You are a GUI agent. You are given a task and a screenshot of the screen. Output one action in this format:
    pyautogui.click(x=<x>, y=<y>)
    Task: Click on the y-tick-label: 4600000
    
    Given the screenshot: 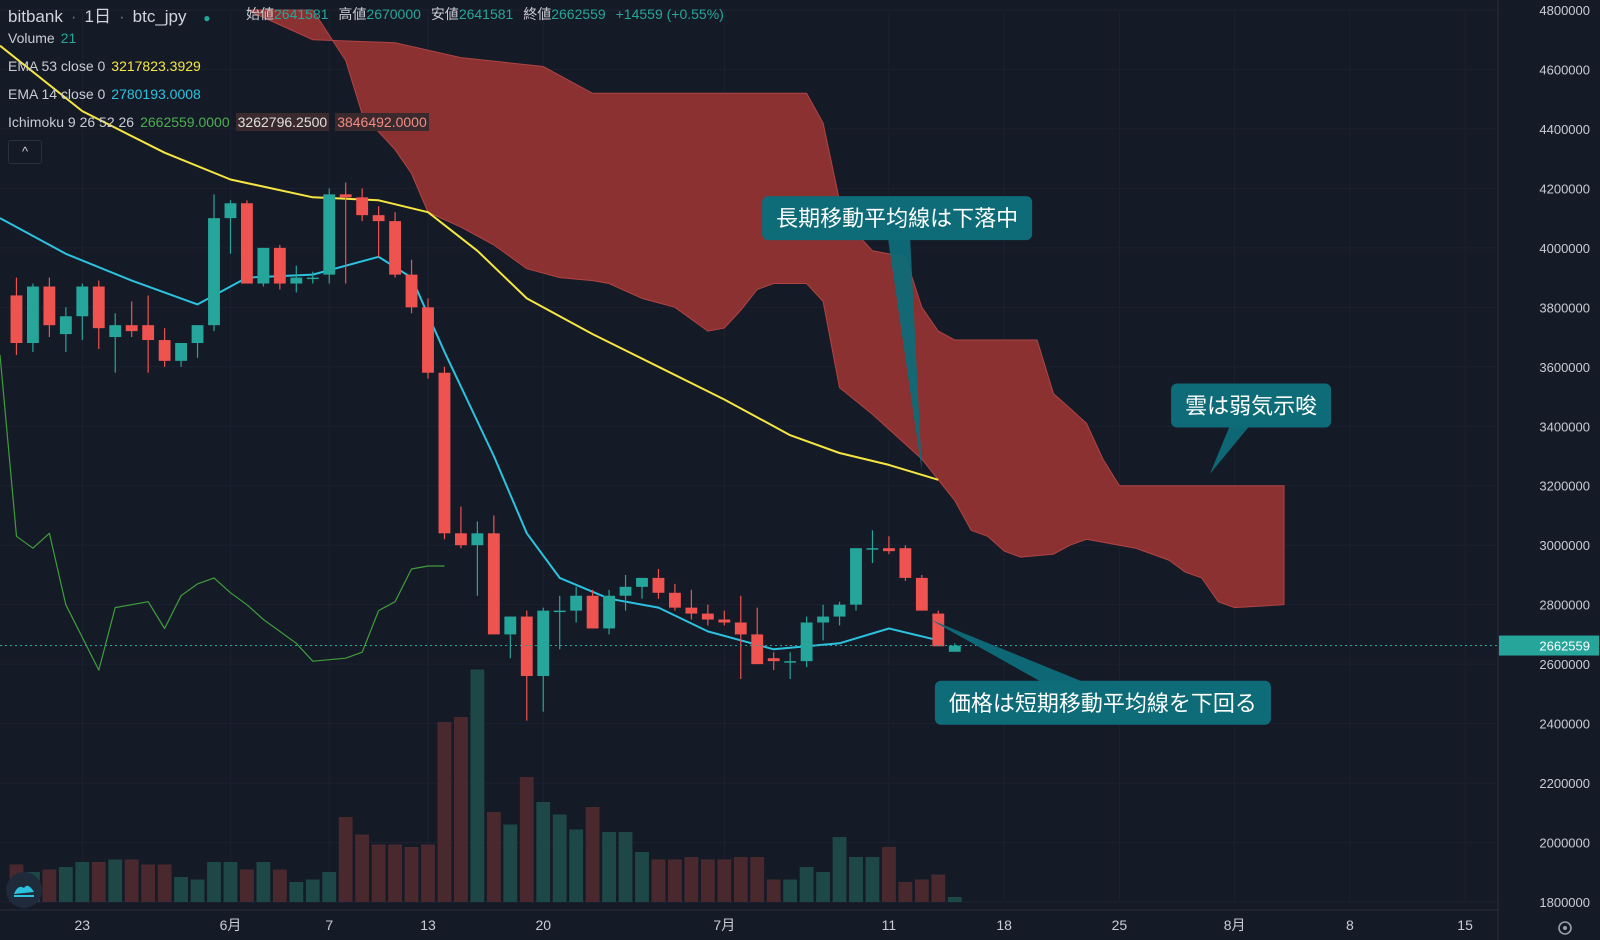 What is the action you would take?
    pyautogui.click(x=1564, y=69)
    